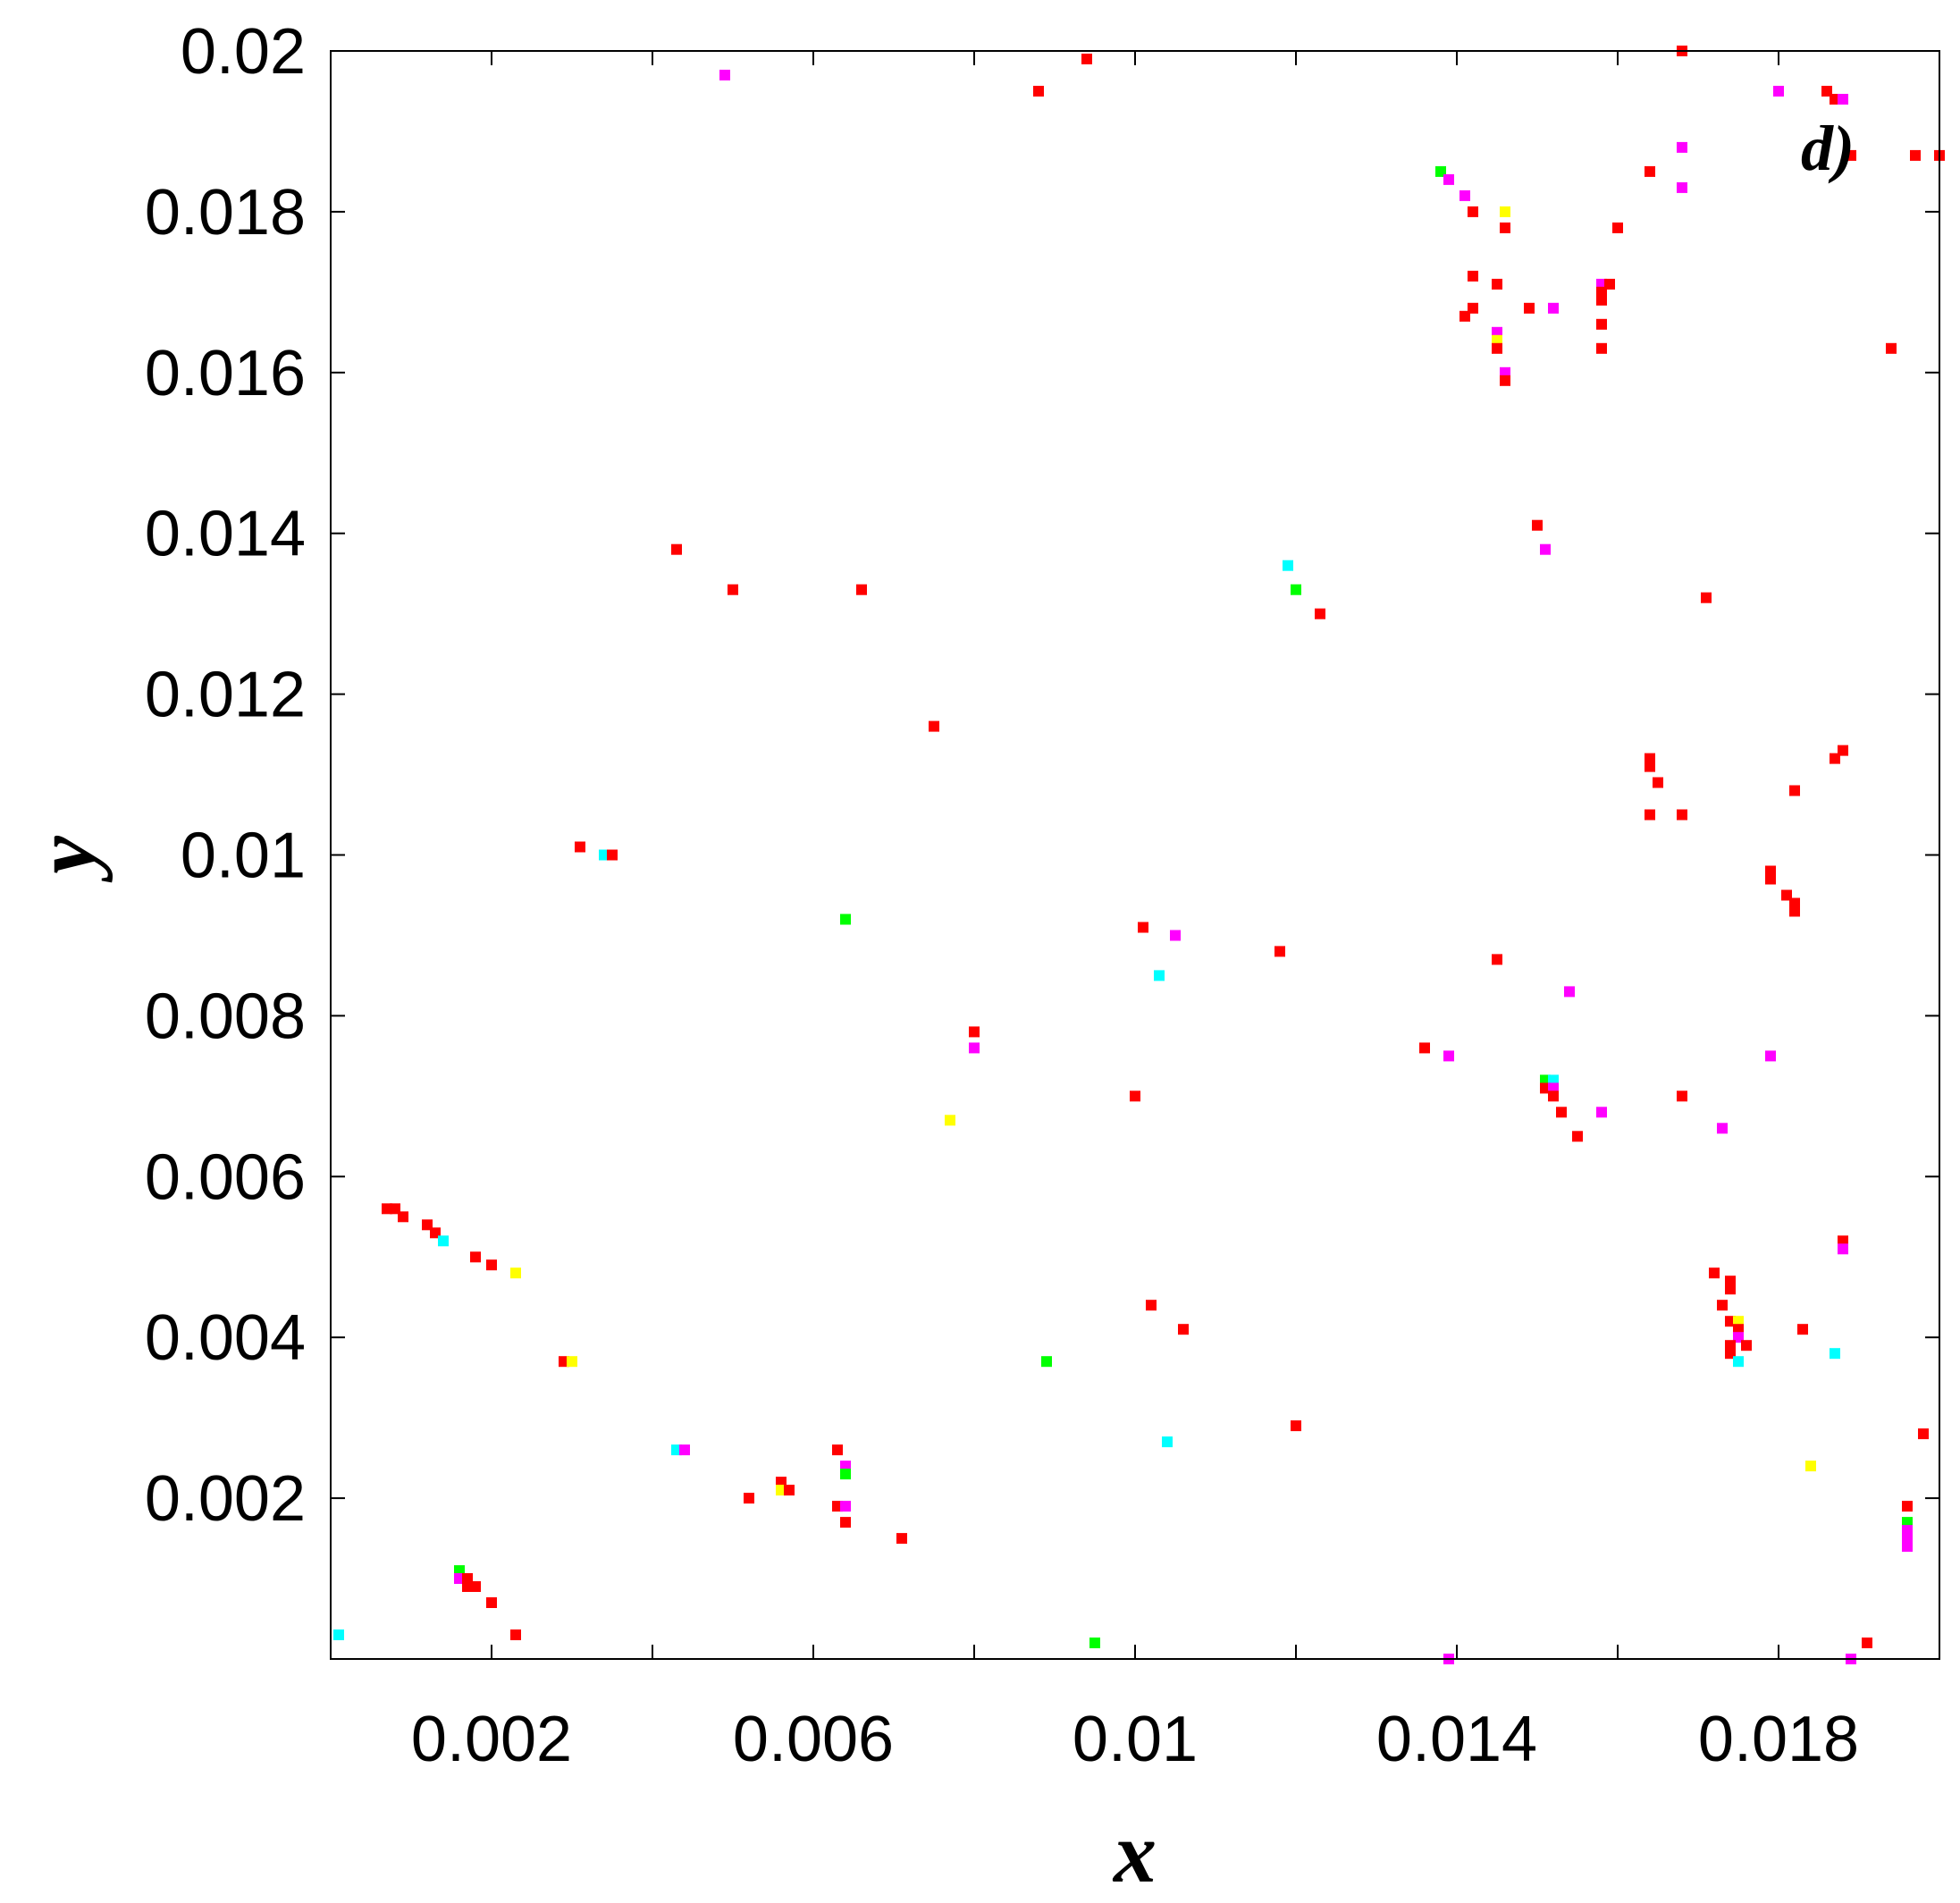  What do you see at coordinates (1134, 1852) in the screenshot?
I see `x-axis-title: x` at bounding box center [1134, 1852].